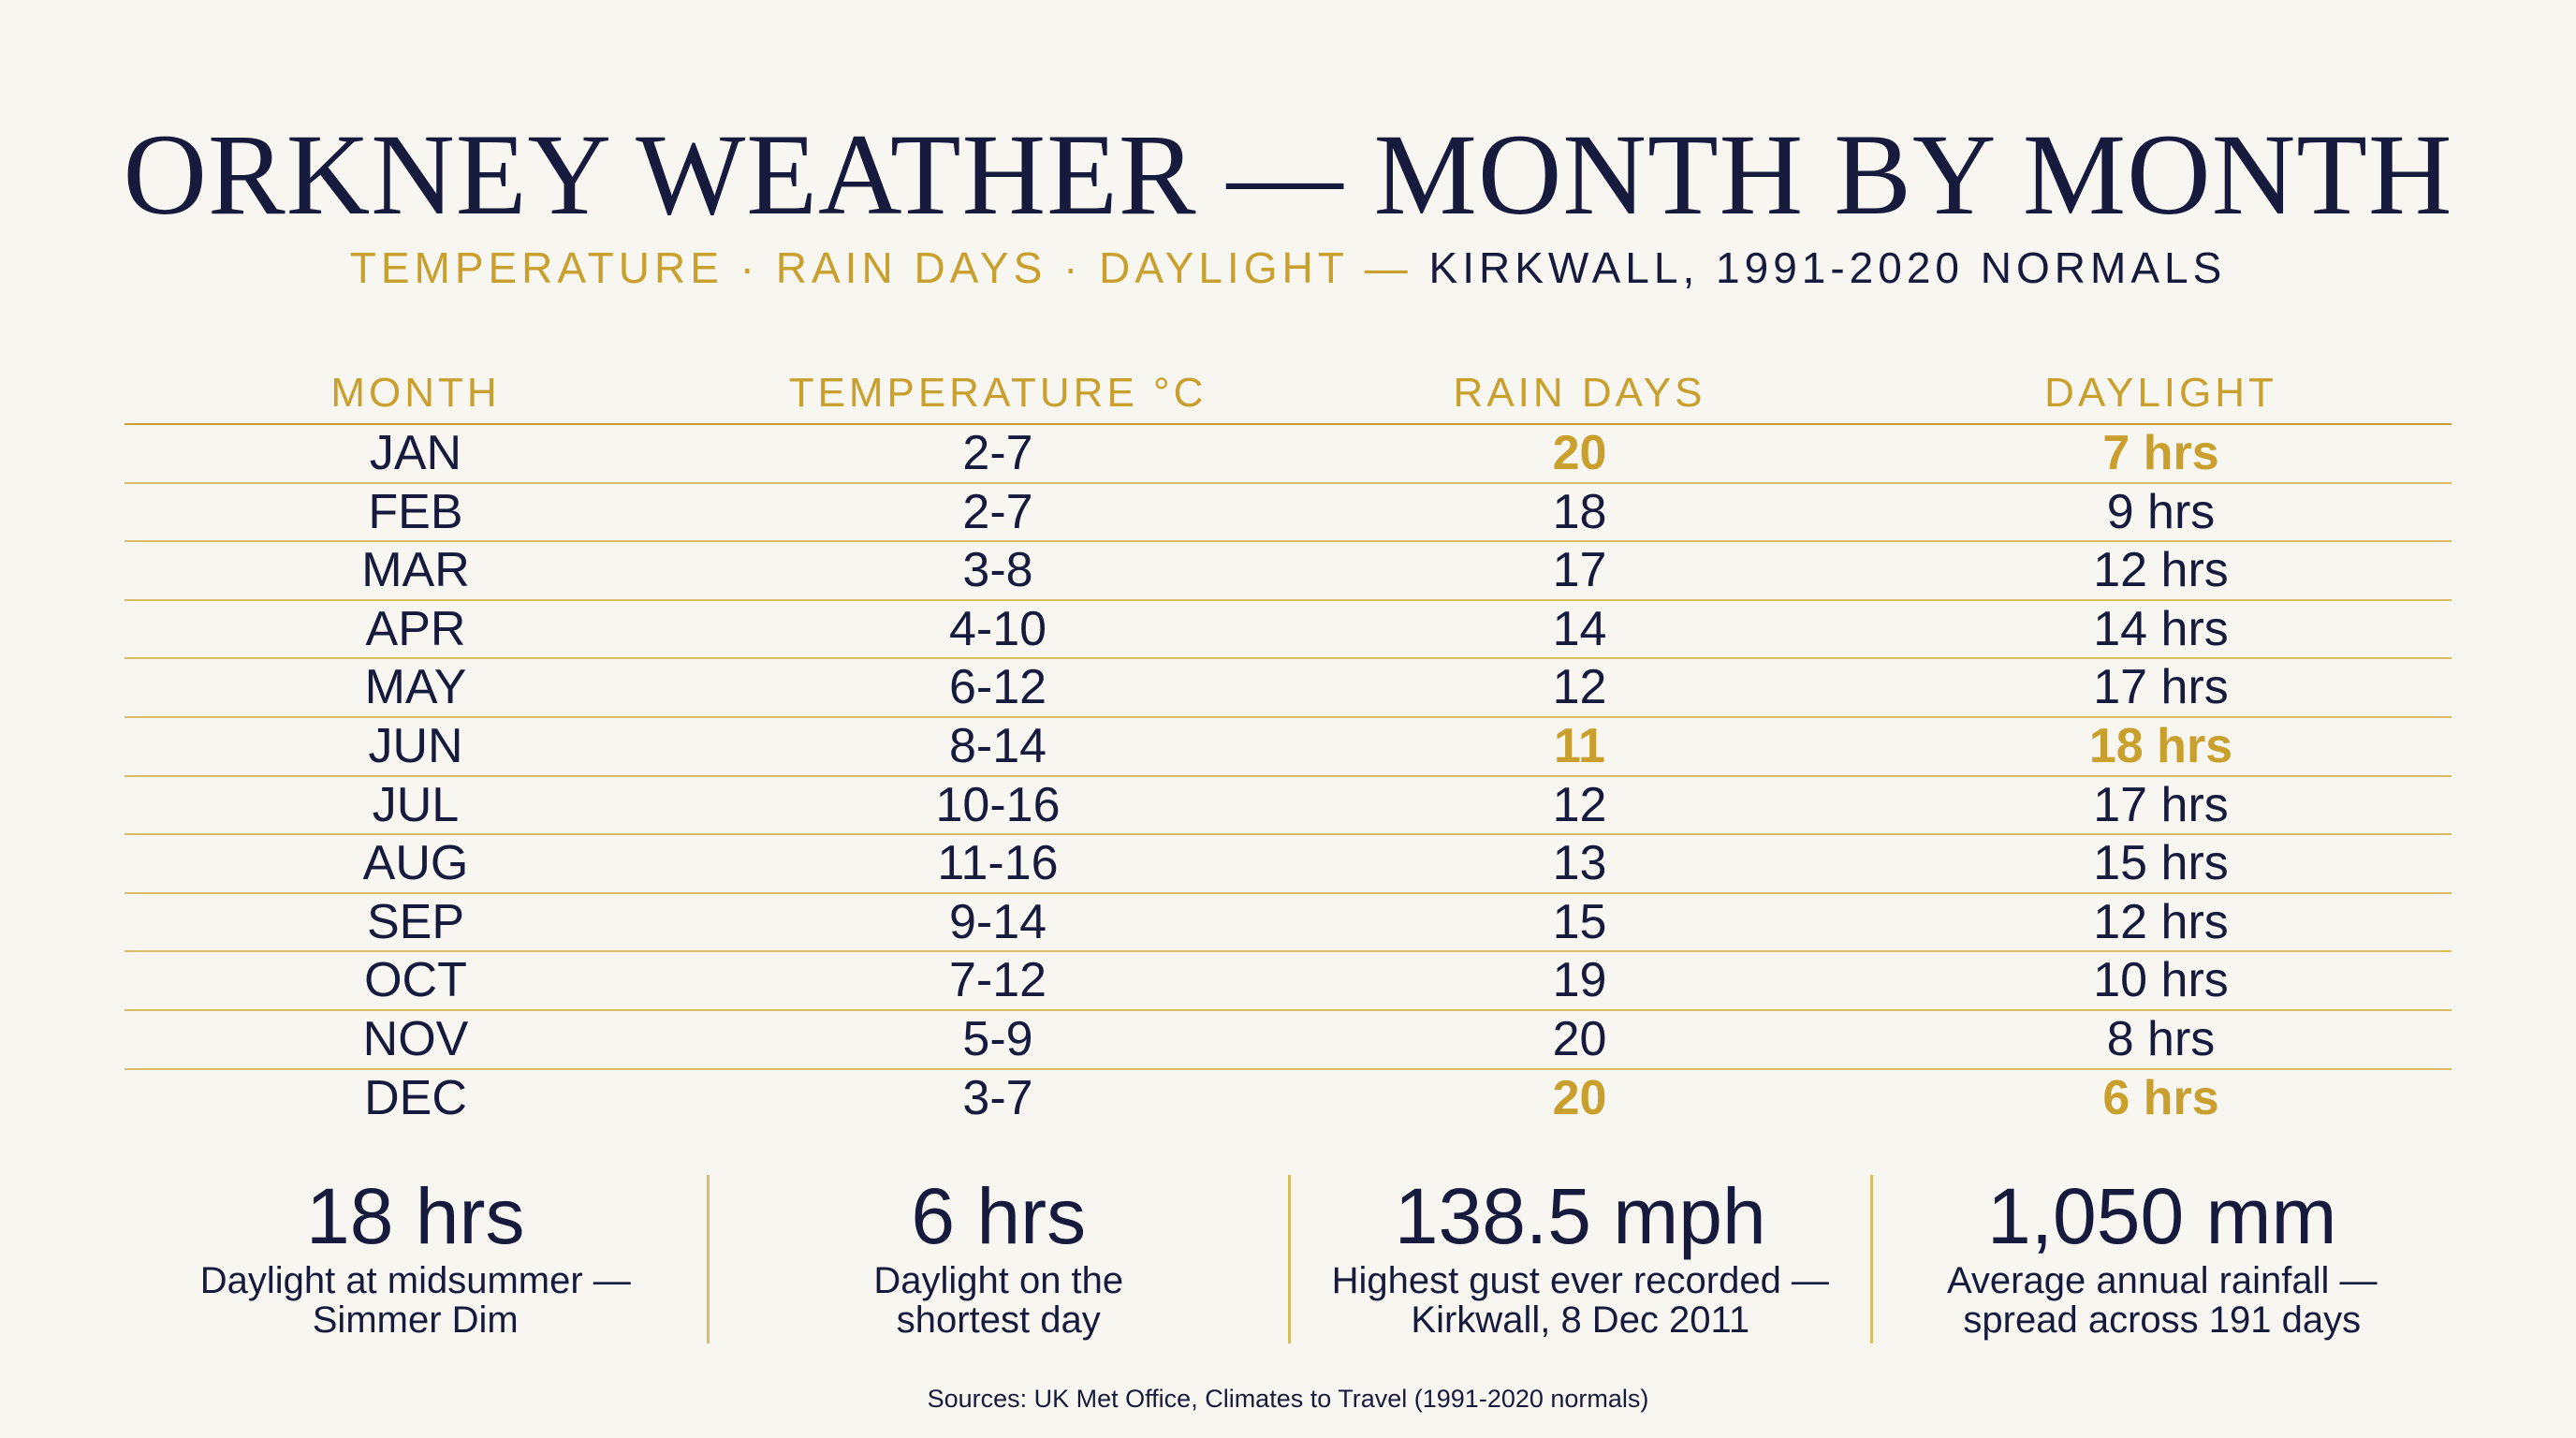 The height and width of the screenshot is (1438, 2576). Describe the element at coordinates (1288, 688) in the screenshot. I see `table-row: MAY 6-12 12 17 hrs` at that location.